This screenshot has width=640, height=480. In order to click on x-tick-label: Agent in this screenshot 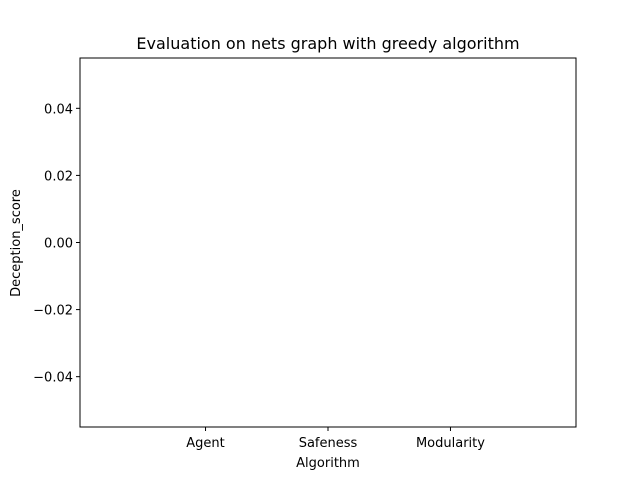, I will do `click(205, 443)`.